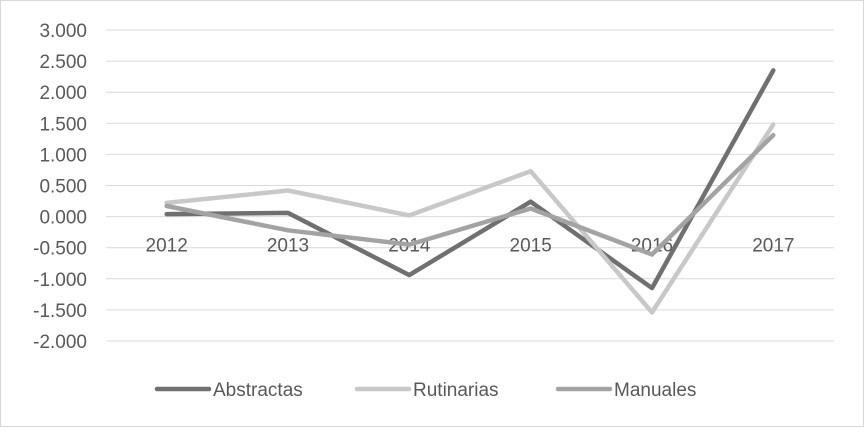 The image size is (864, 431). Describe the element at coordinates (258, 390) in the screenshot. I see `legend-label: Abstractas` at that location.